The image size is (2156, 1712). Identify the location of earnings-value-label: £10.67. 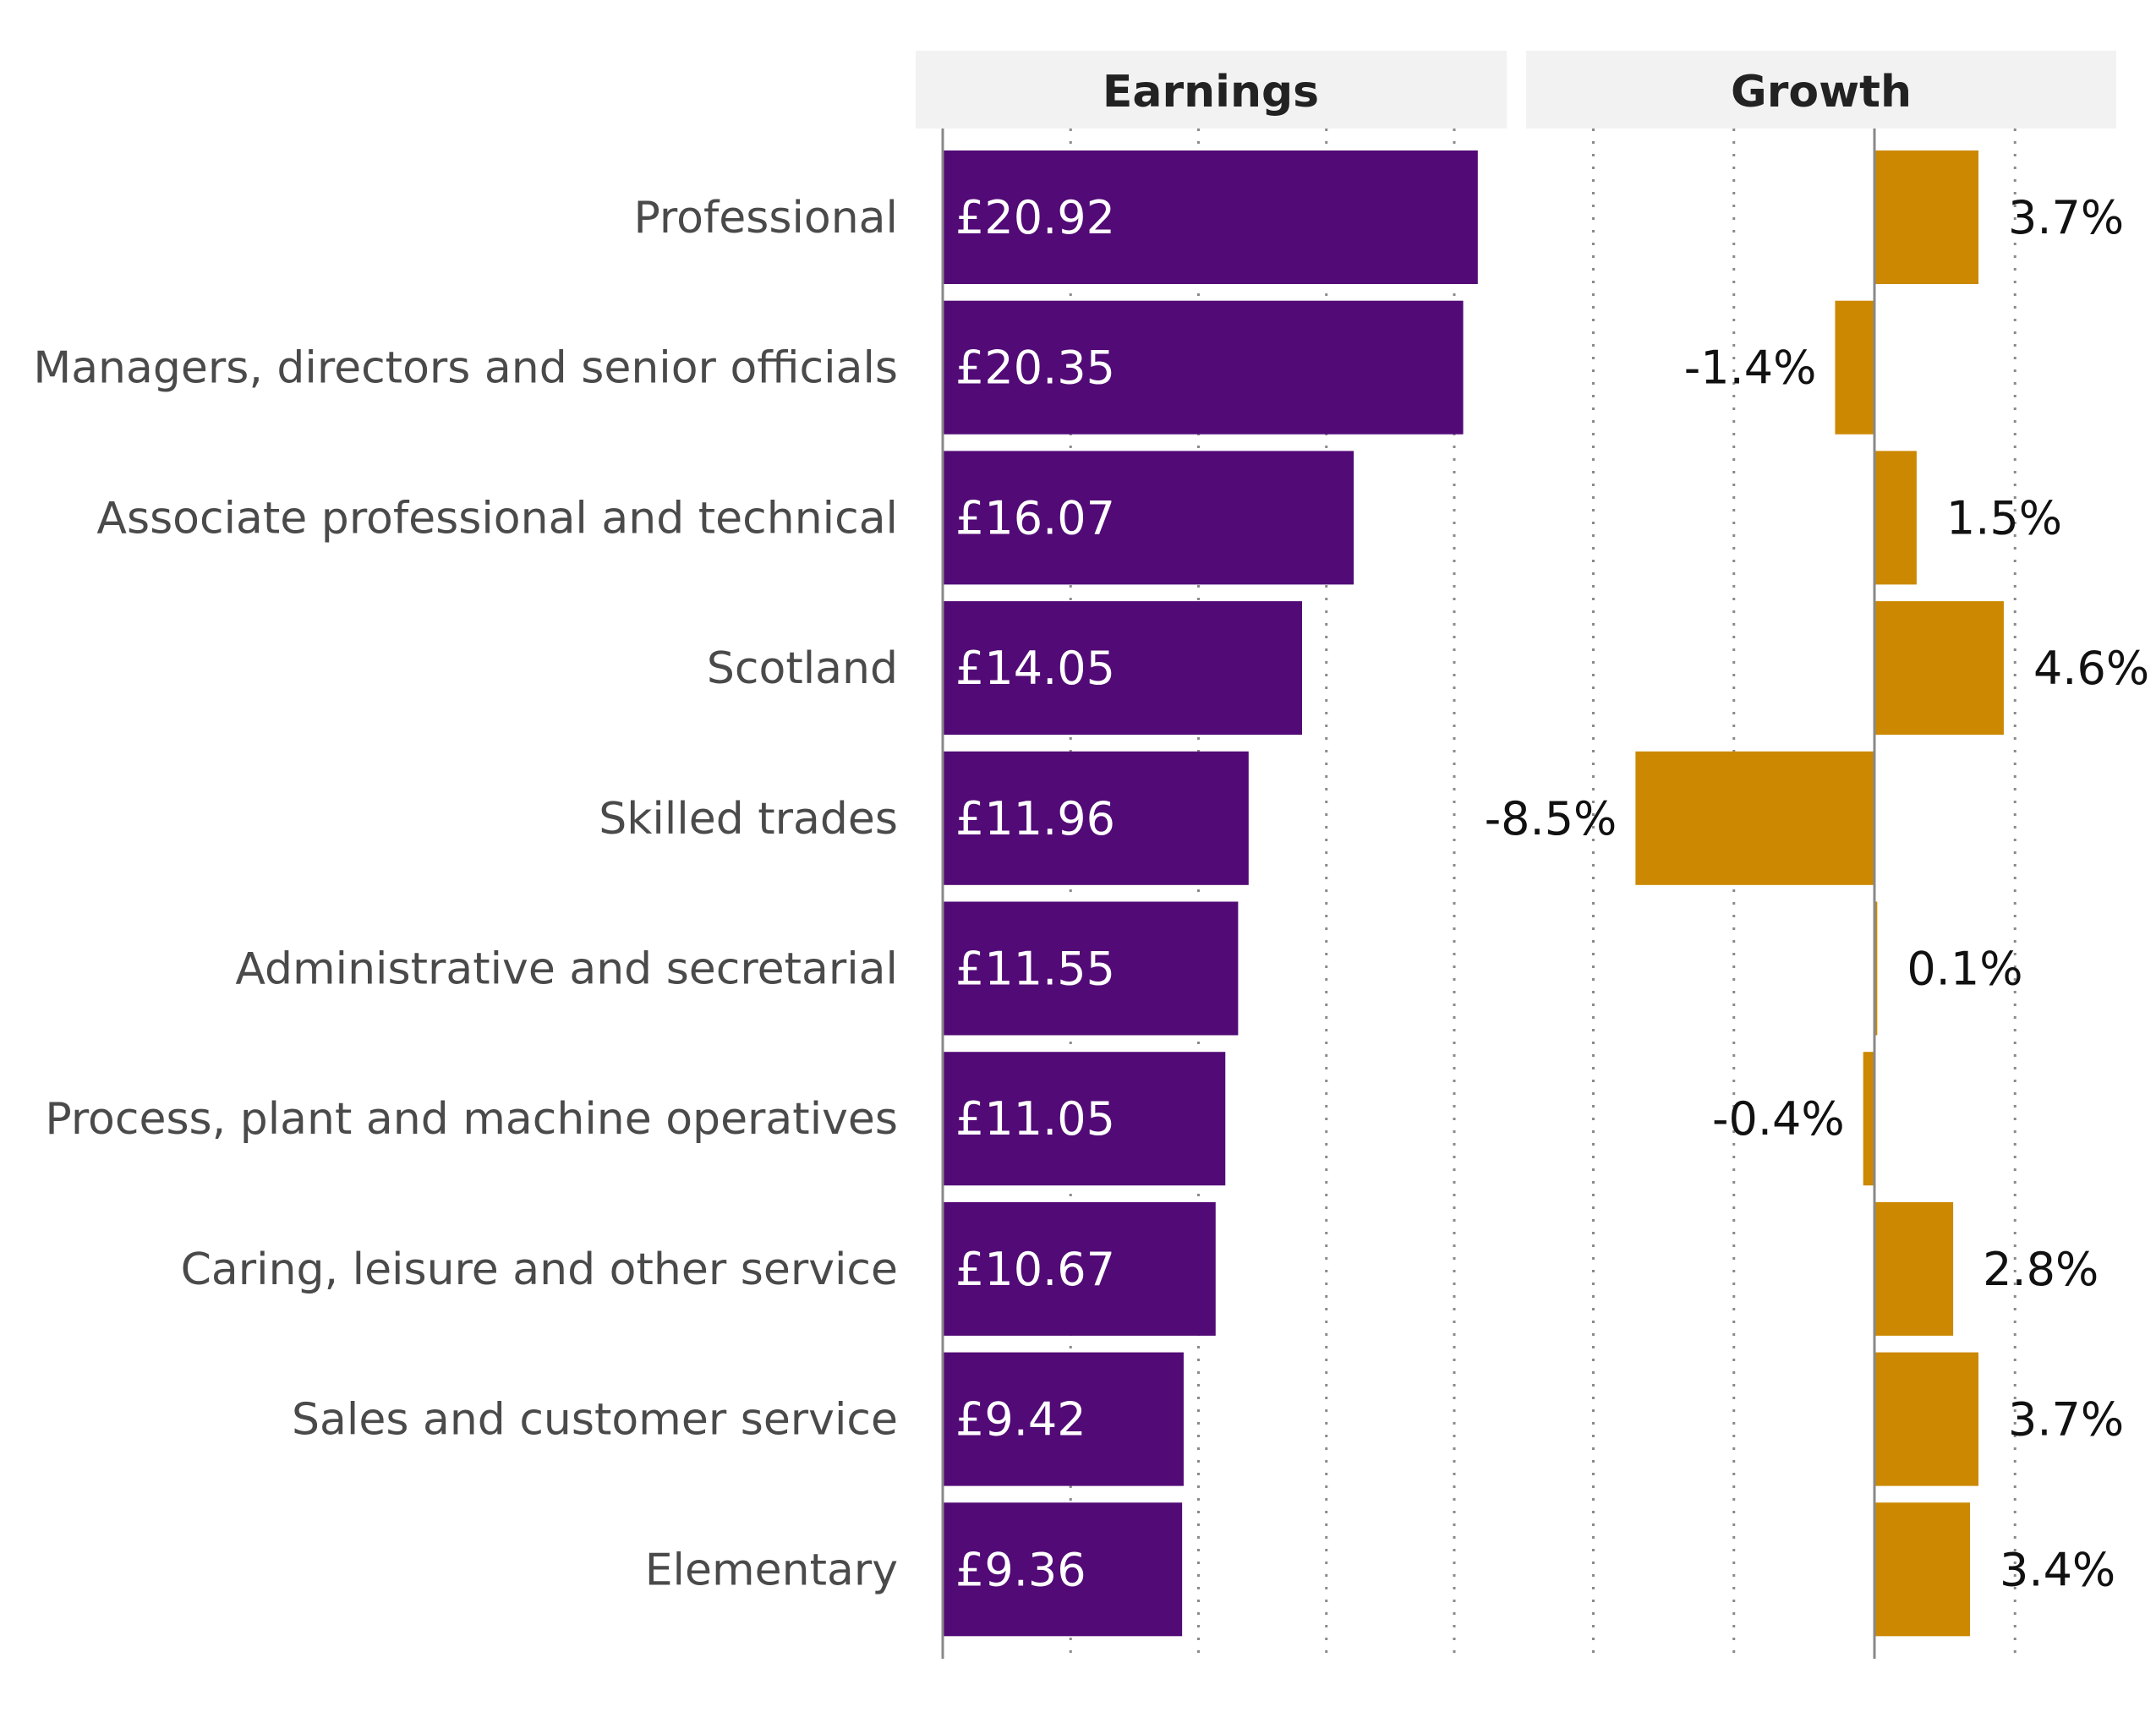
(1035, 1269).